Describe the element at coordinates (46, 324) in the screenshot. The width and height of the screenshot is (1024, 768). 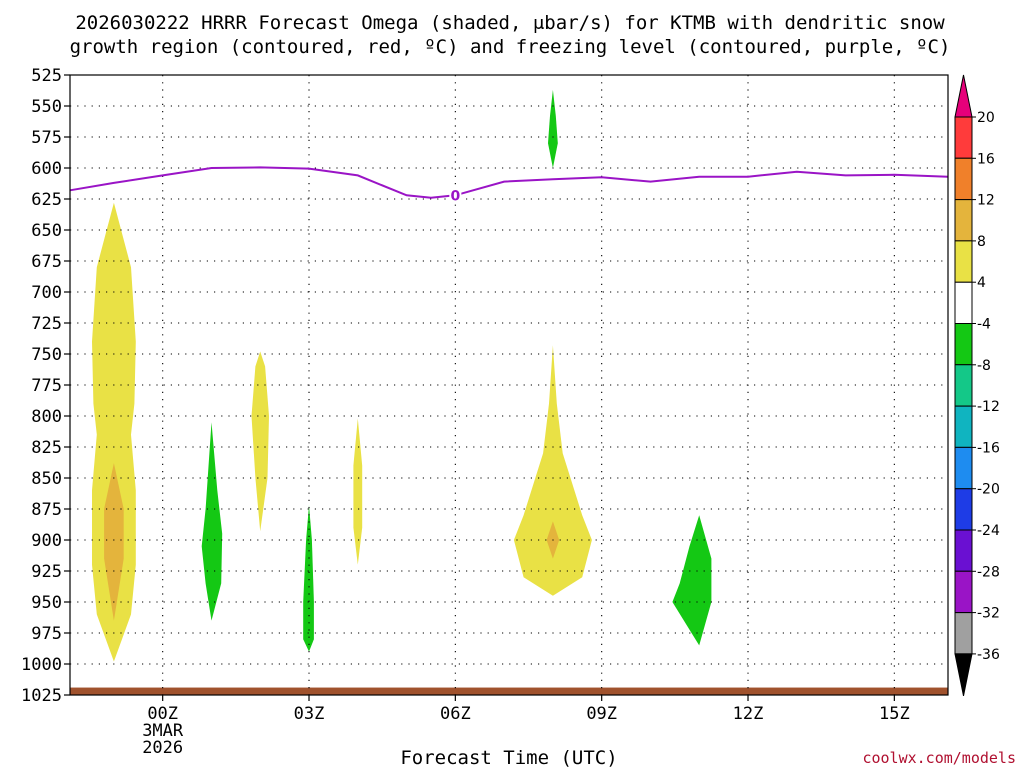
I see `y-tick-label-725: 725` at that location.